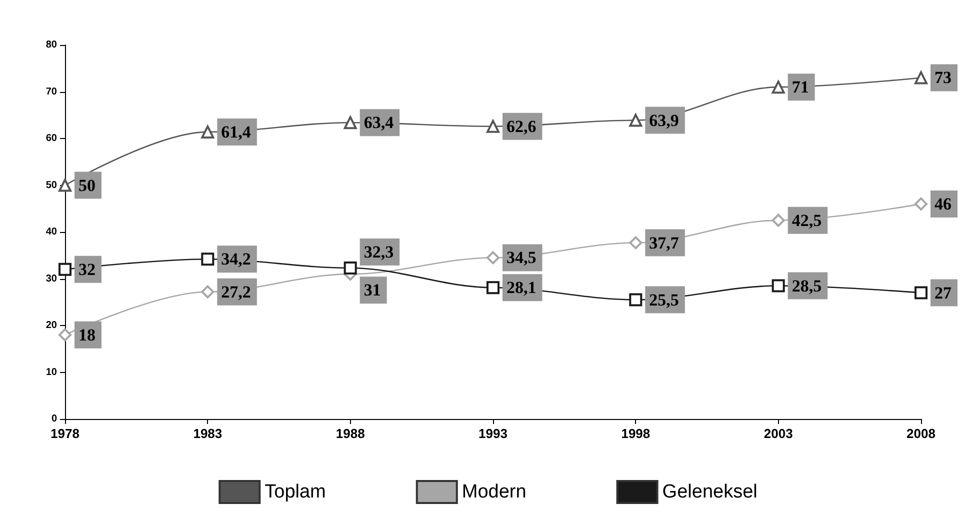 The width and height of the screenshot is (976, 519). Describe the element at coordinates (943, 78) in the screenshot. I see `data-label: 73` at that location.